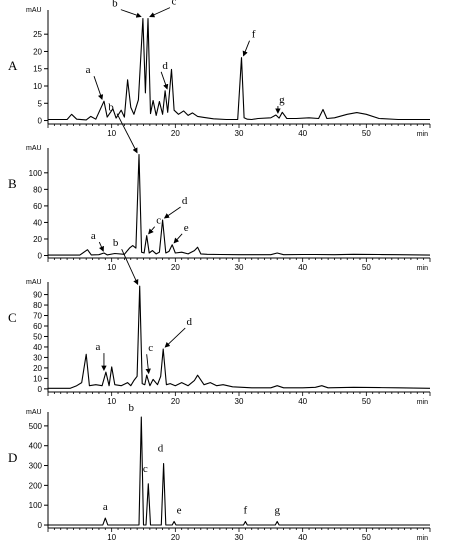  Describe the element at coordinates (36, 426) in the screenshot. I see `y-tick-label: 500` at that location.